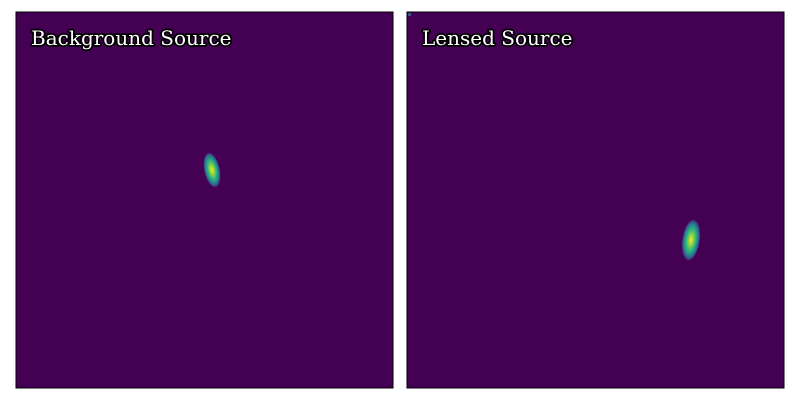 The height and width of the screenshot is (400, 800). What do you see at coordinates (497, 38) in the screenshot?
I see `panel-title: Lensed Source` at bounding box center [497, 38].